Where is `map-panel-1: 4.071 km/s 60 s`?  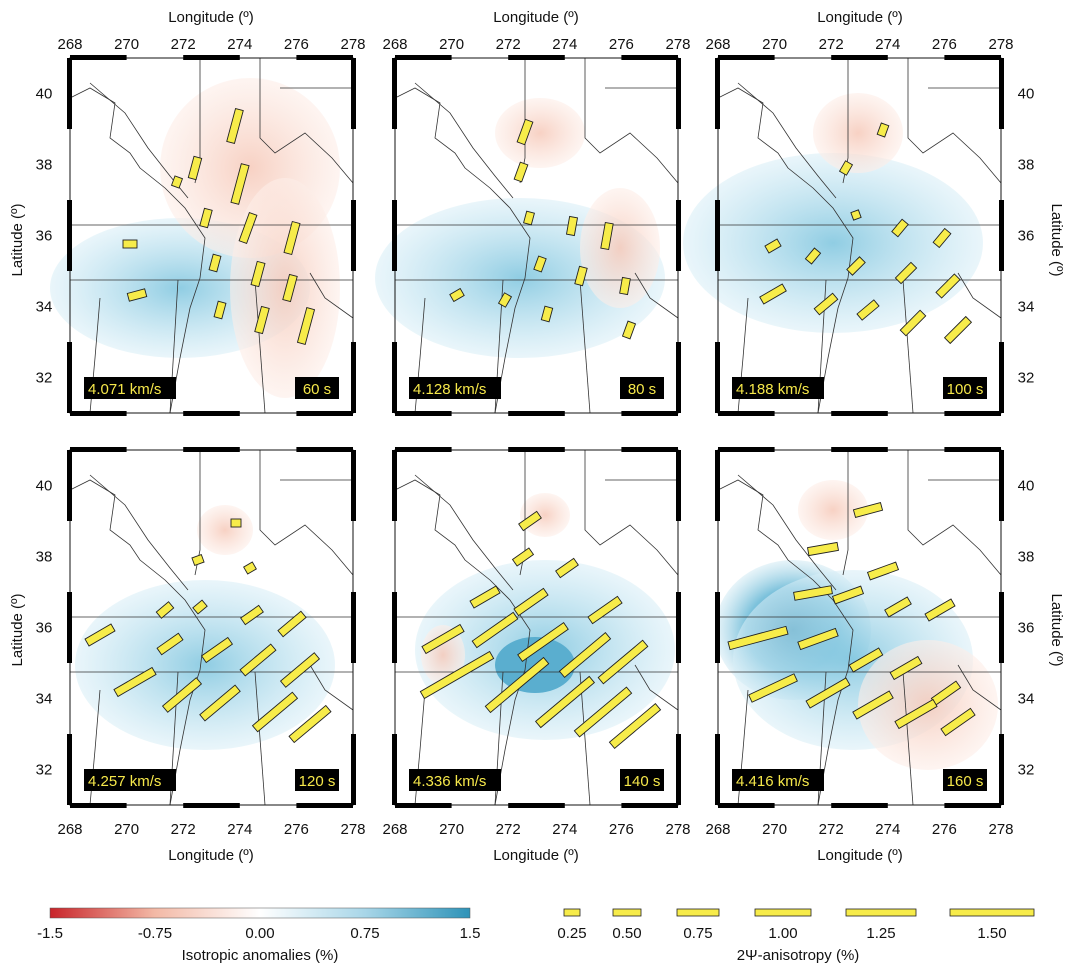
map-panel-1: 4.071 km/s 60 s is located at coordinates (203, 235).